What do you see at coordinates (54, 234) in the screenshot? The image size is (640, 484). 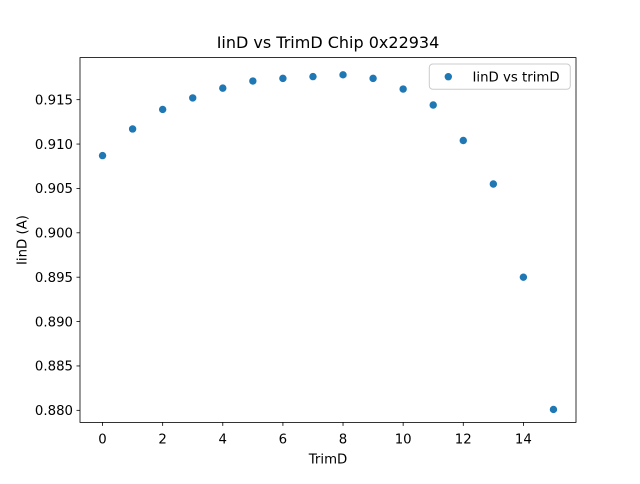 I see `y-tick-label: 0.900` at bounding box center [54, 234].